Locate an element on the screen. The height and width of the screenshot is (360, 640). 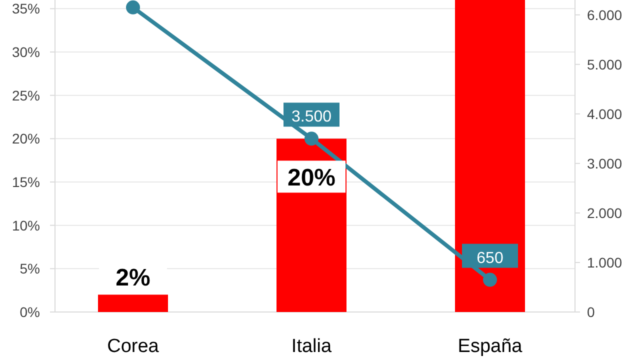
y2-tick-label: 4.000 is located at coordinates (604, 114).